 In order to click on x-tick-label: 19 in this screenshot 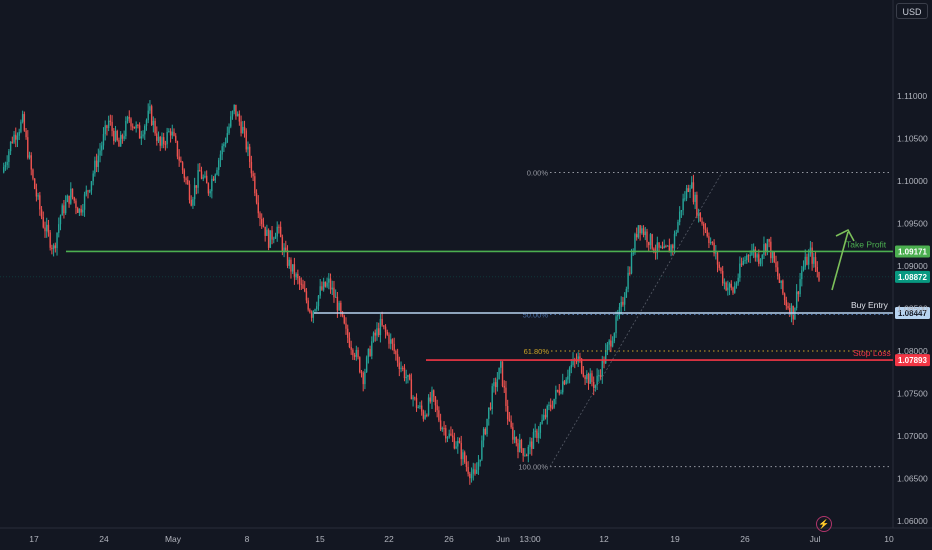, I will do `click(675, 539)`.